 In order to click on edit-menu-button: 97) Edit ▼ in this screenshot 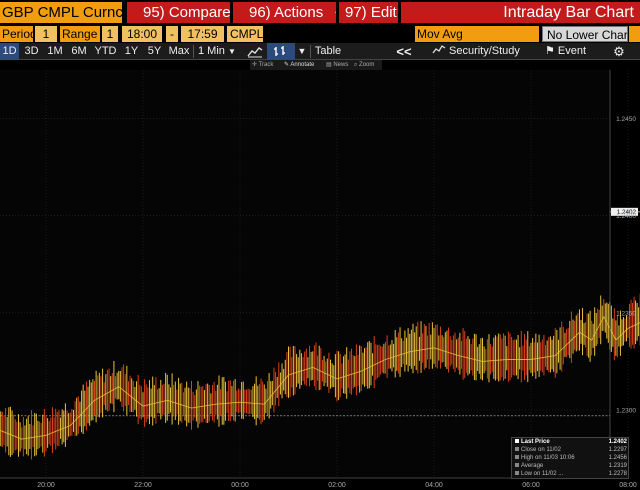, I will do `click(368, 12)`.